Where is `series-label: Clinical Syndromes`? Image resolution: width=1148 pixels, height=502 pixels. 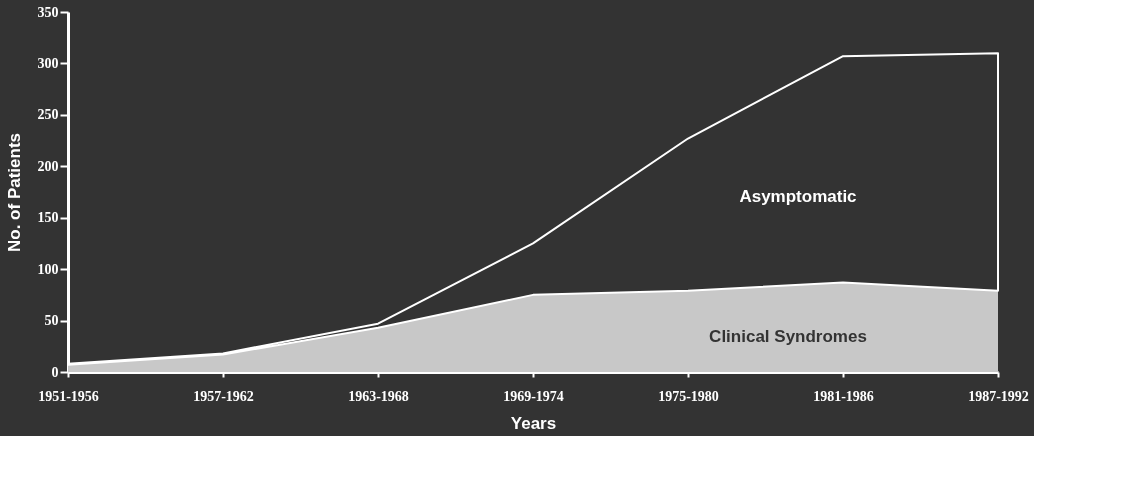
series-label: Clinical Syndromes is located at coordinates (788, 336).